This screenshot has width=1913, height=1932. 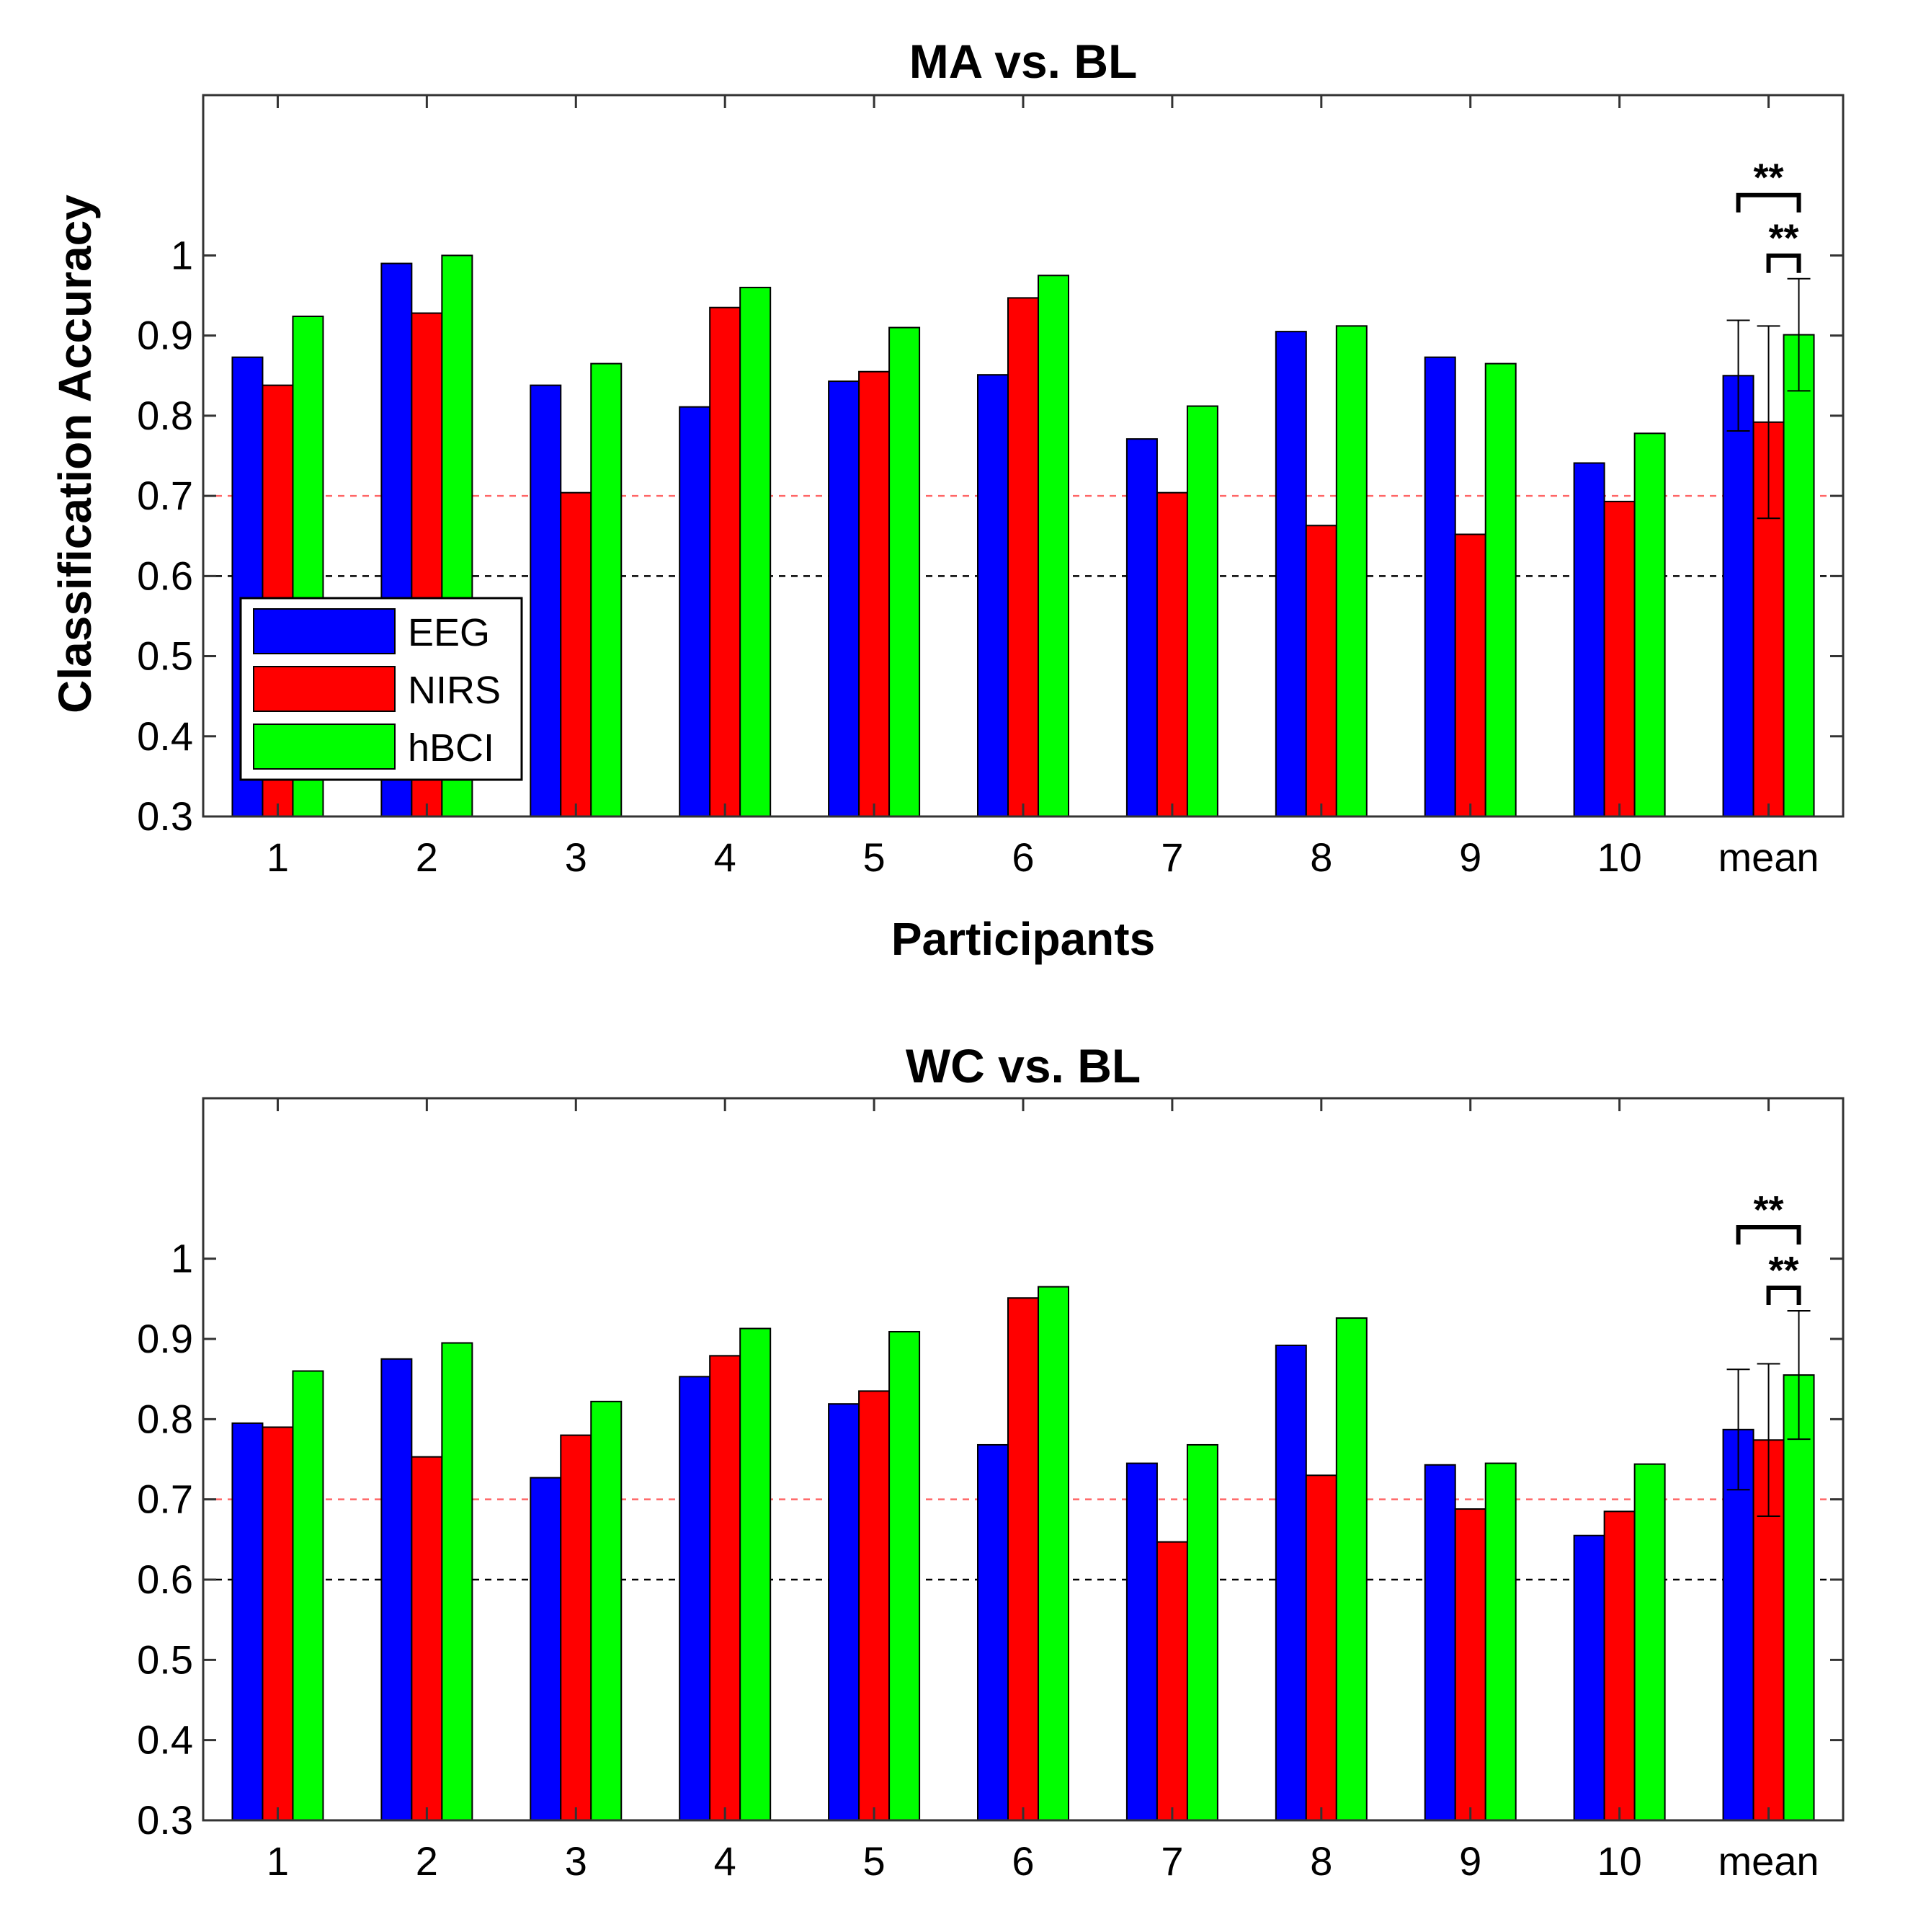 I want to click on significance-label-eeg-hbci: **, so click(x=1769, y=1210).